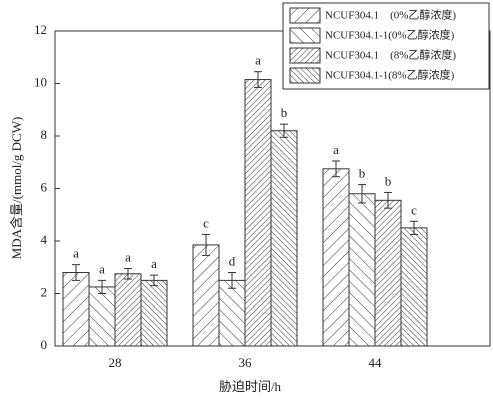  What do you see at coordinates (40, 81) in the screenshot?
I see `y-tick-label: 10` at bounding box center [40, 81].